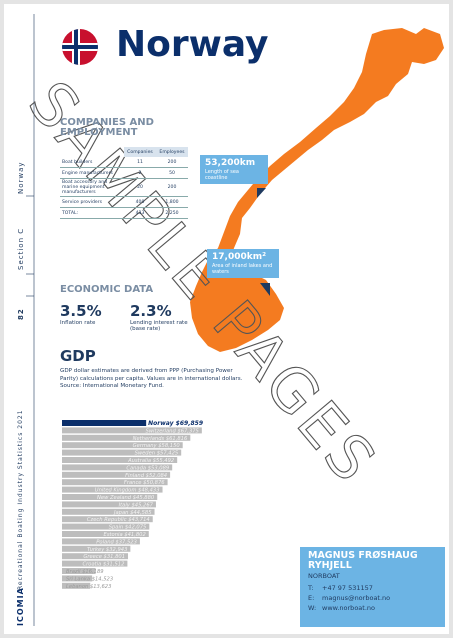  I want to click on table-cell: 2, so click(140, 173).